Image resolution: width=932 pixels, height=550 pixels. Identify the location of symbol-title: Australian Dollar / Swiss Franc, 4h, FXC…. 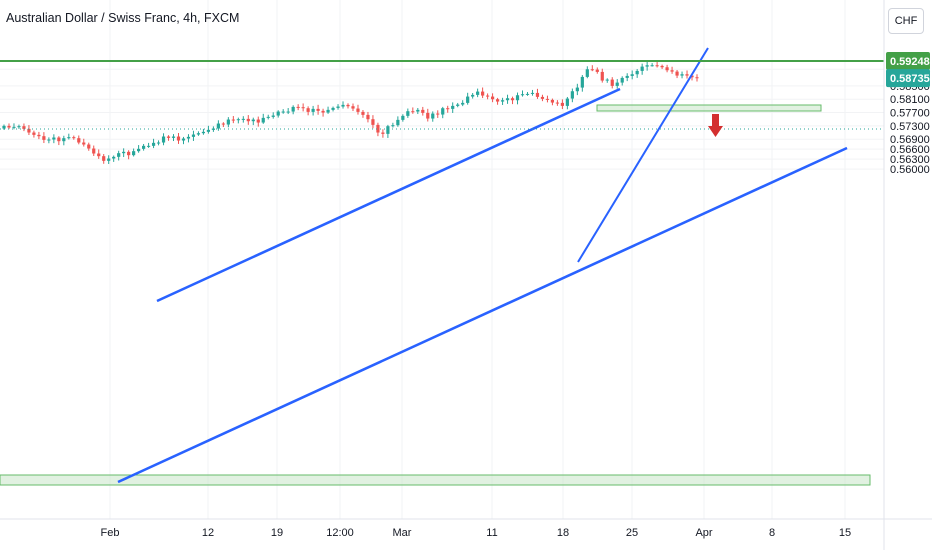
(123, 18).